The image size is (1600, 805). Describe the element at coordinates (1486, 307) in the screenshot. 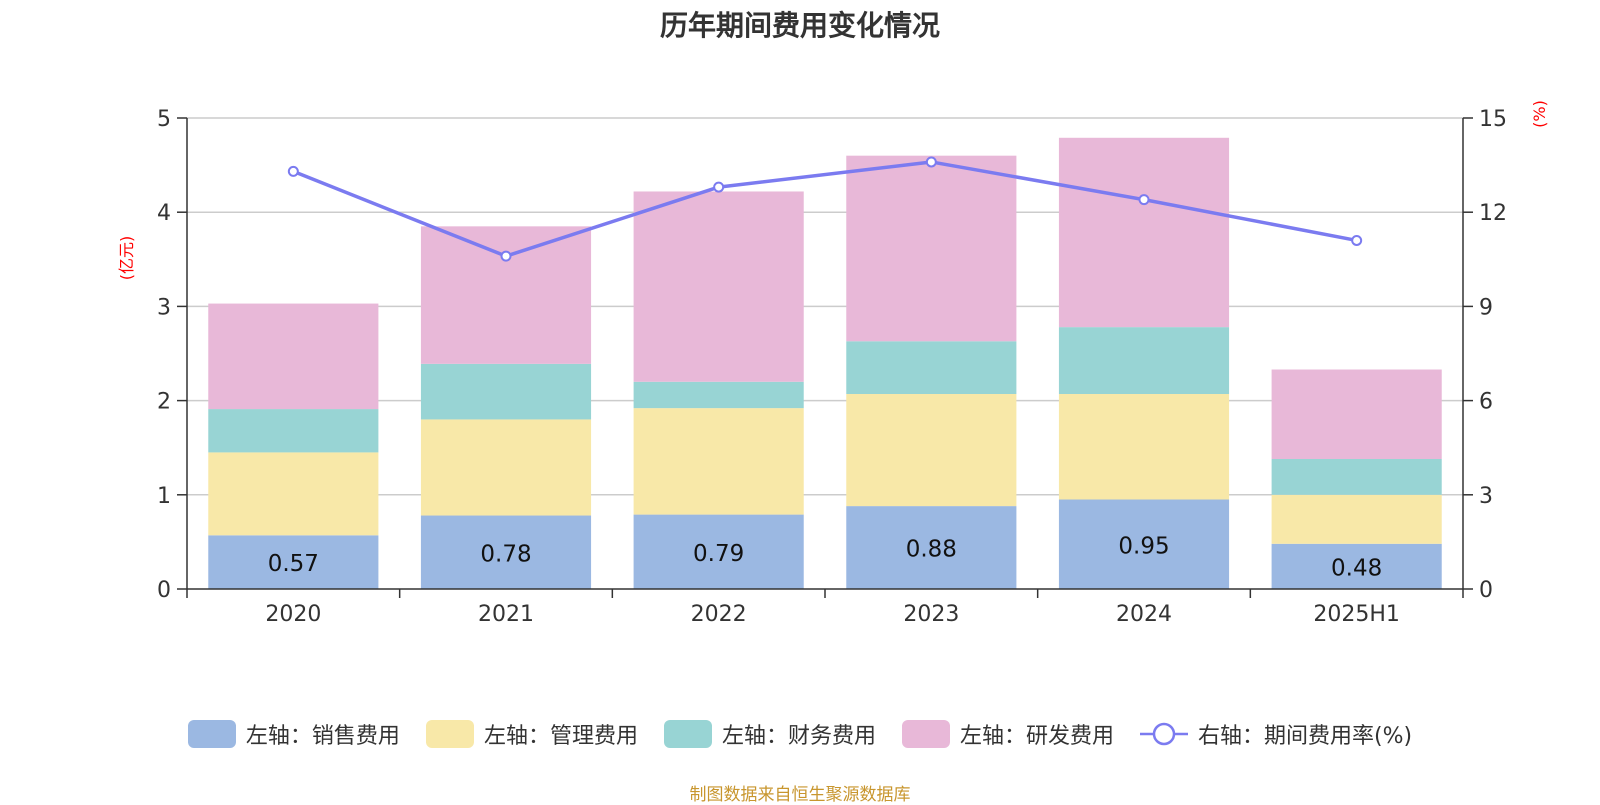

I see `right-tick-label: 9` at that location.